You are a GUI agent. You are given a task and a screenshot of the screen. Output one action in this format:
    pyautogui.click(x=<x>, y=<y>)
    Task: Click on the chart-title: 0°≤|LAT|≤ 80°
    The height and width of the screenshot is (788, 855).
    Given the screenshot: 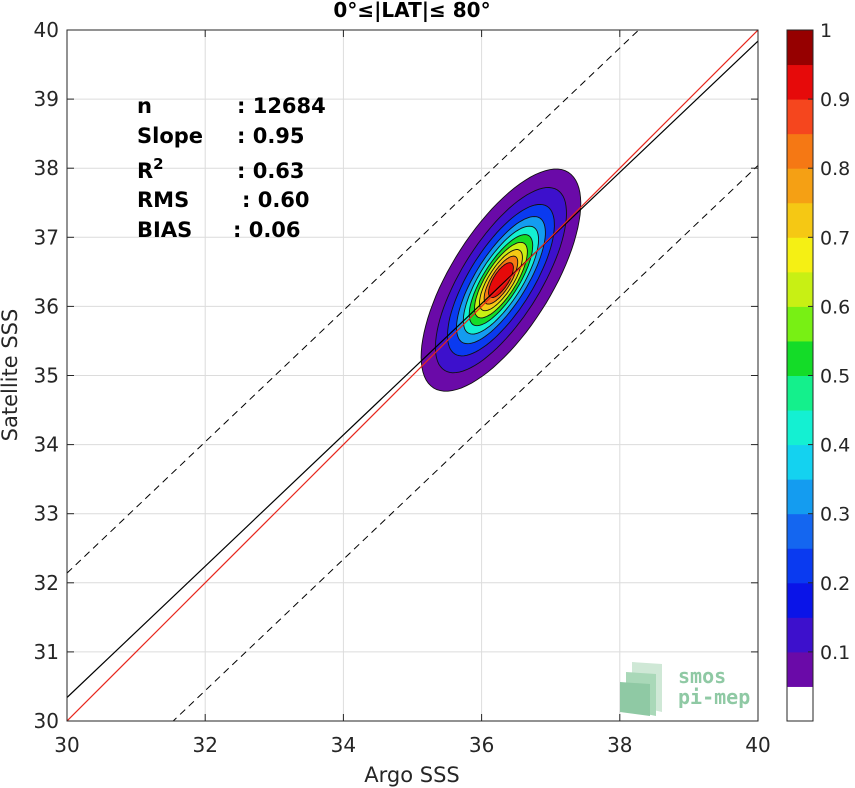 What is the action you would take?
    pyautogui.click(x=411, y=11)
    